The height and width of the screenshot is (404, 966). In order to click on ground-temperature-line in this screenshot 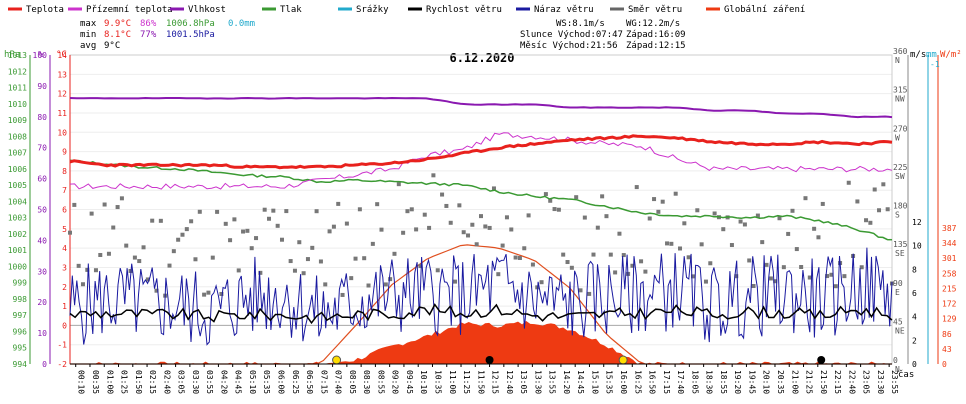, I will do `click(481, 161)`.